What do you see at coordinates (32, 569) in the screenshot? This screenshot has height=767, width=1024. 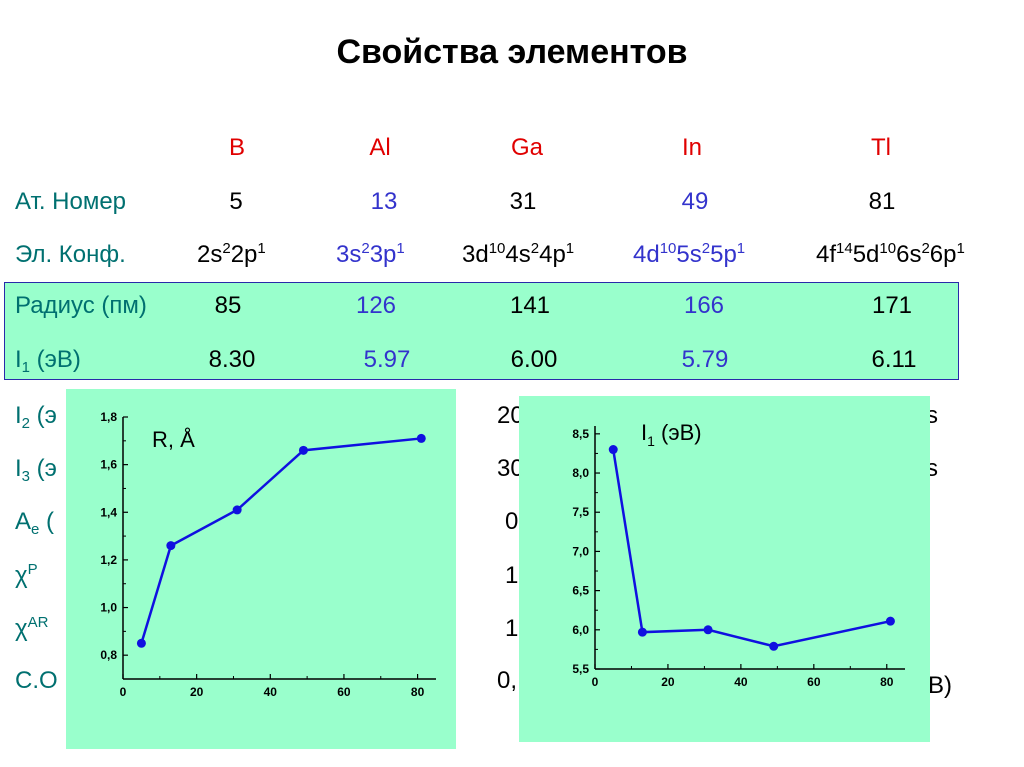 I see `label-sup: P` at bounding box center [32, 569].